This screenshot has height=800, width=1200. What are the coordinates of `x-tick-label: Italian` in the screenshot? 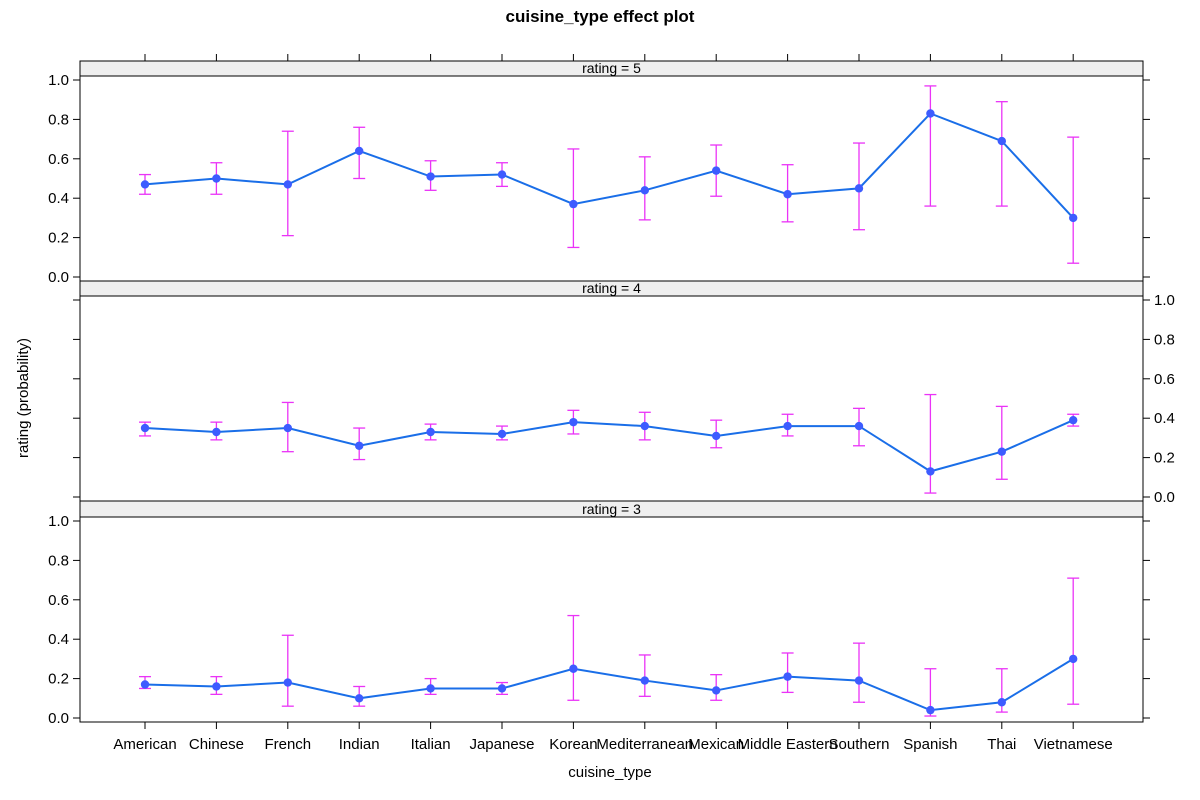 It's located at (431, 744).